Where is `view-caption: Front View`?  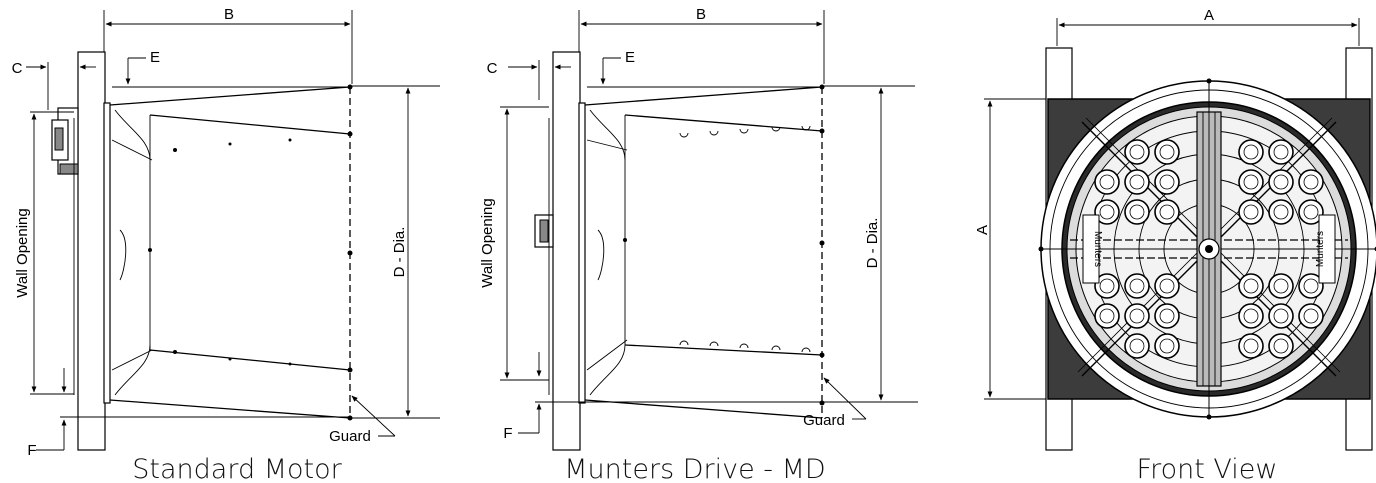 view-caption: Front View is located at coordinates (1207, 468).